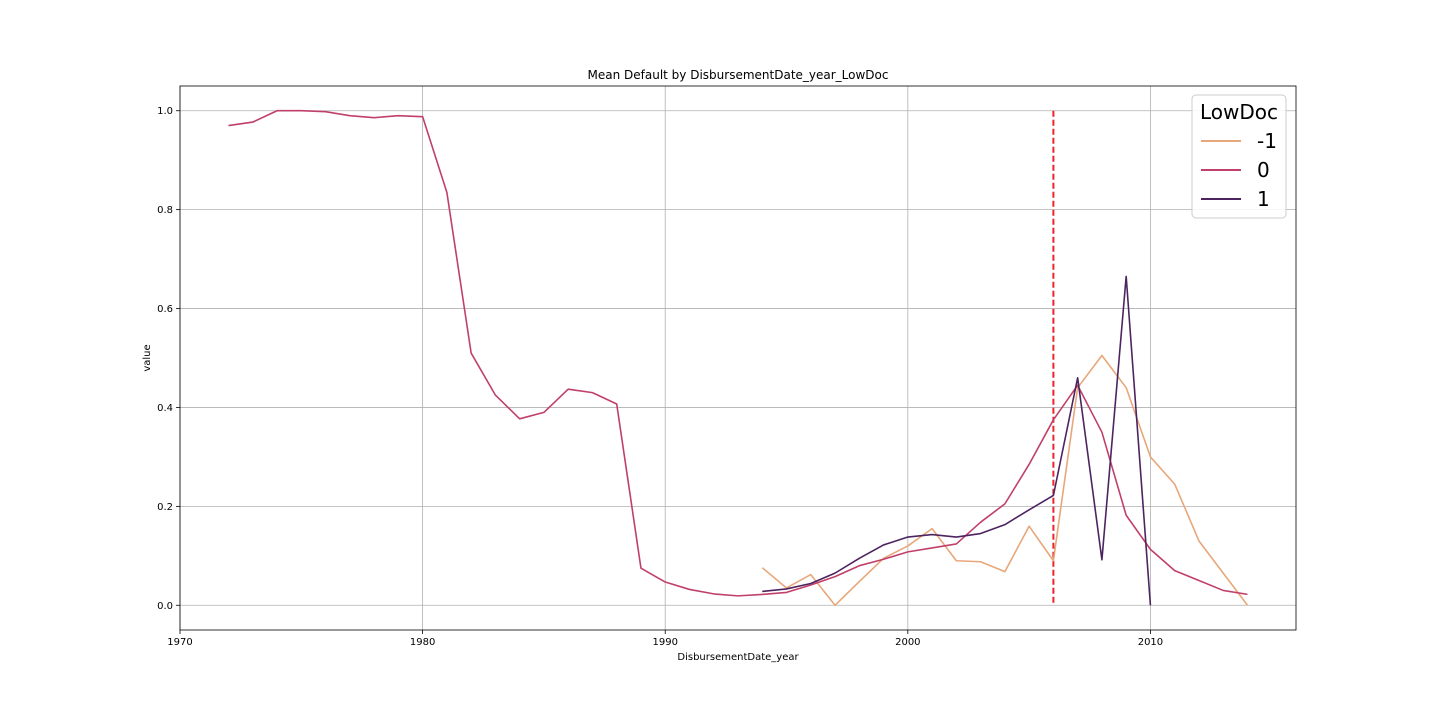 The image size is (1440, 720). I want to click on legend-entries: -1 0 1, so click(1239, 170).